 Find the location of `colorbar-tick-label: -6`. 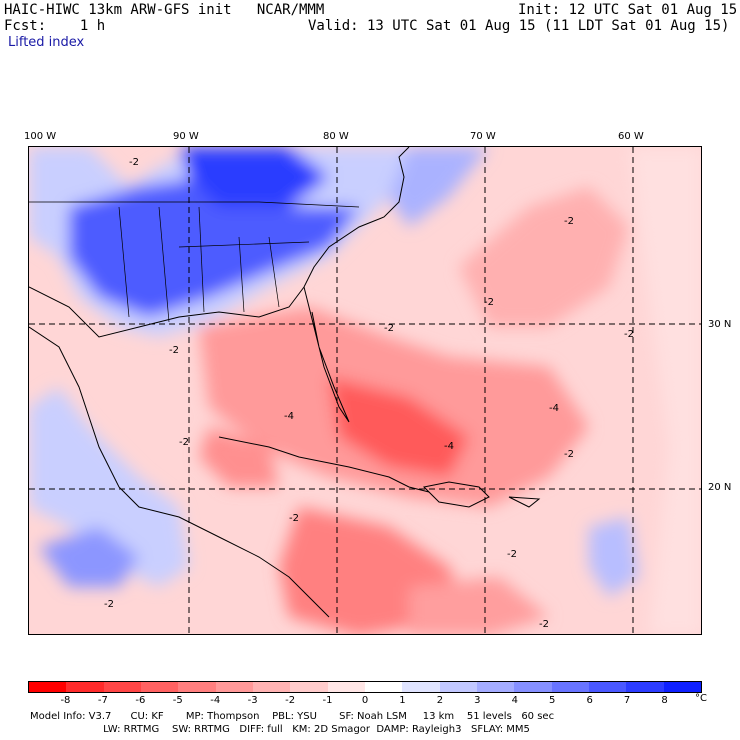

colorbar-tick-label: -6 is located at coordinates (140, 700).